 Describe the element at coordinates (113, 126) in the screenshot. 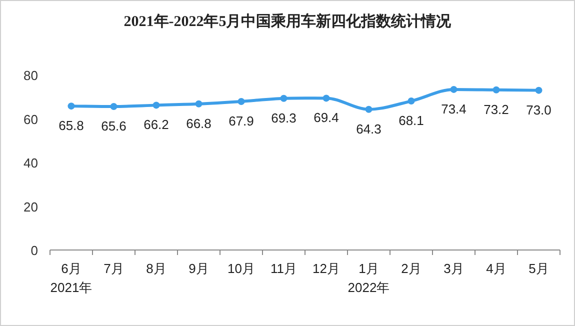

I see `data-label: 65.6` at that location.